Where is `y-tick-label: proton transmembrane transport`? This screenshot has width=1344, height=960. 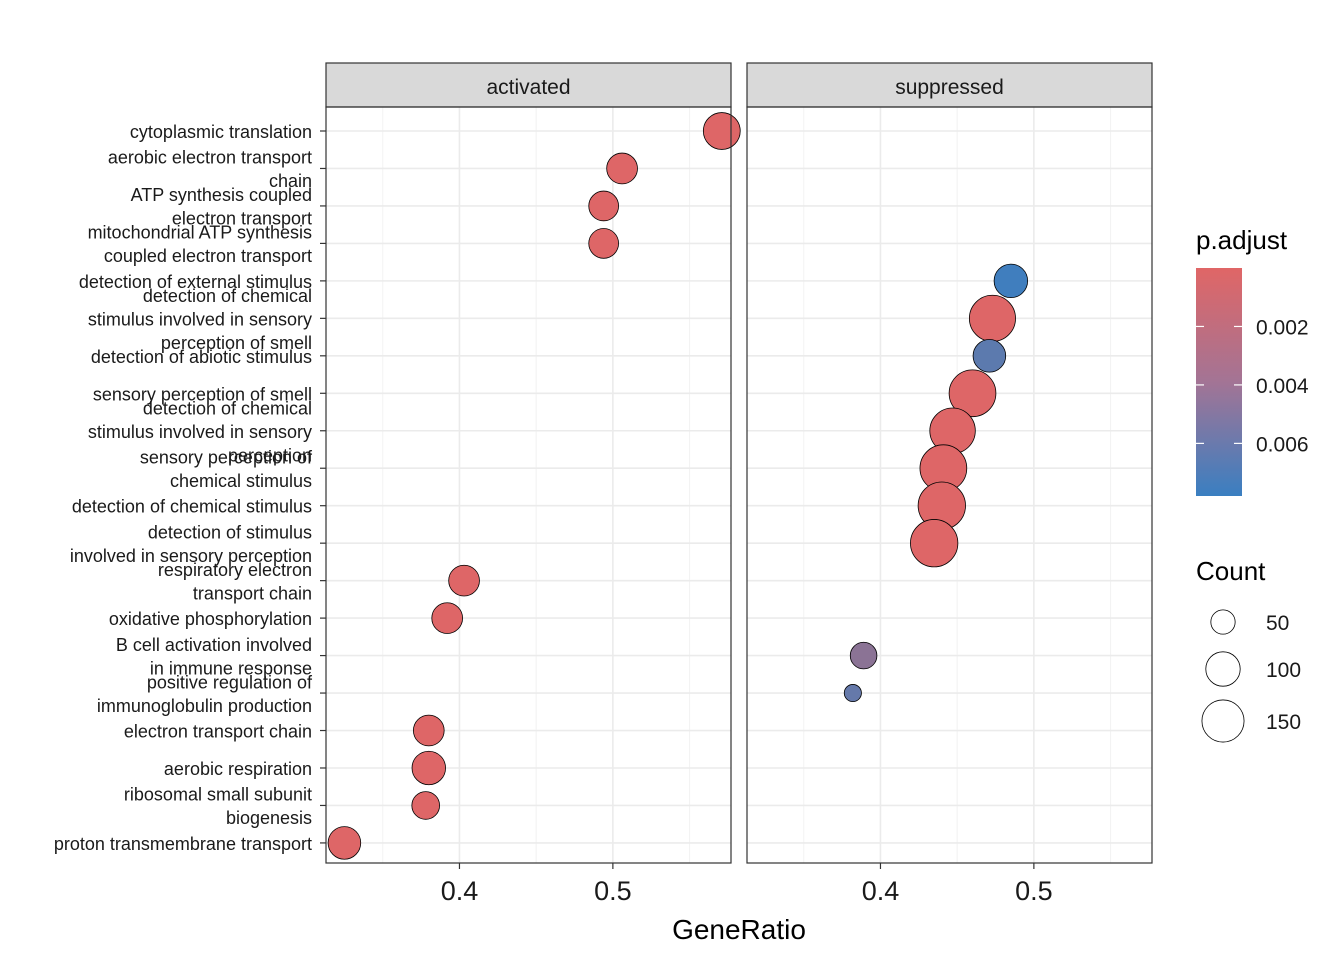 y-tick-label: proton transmembrane transport is located at coordinates (183, 844).